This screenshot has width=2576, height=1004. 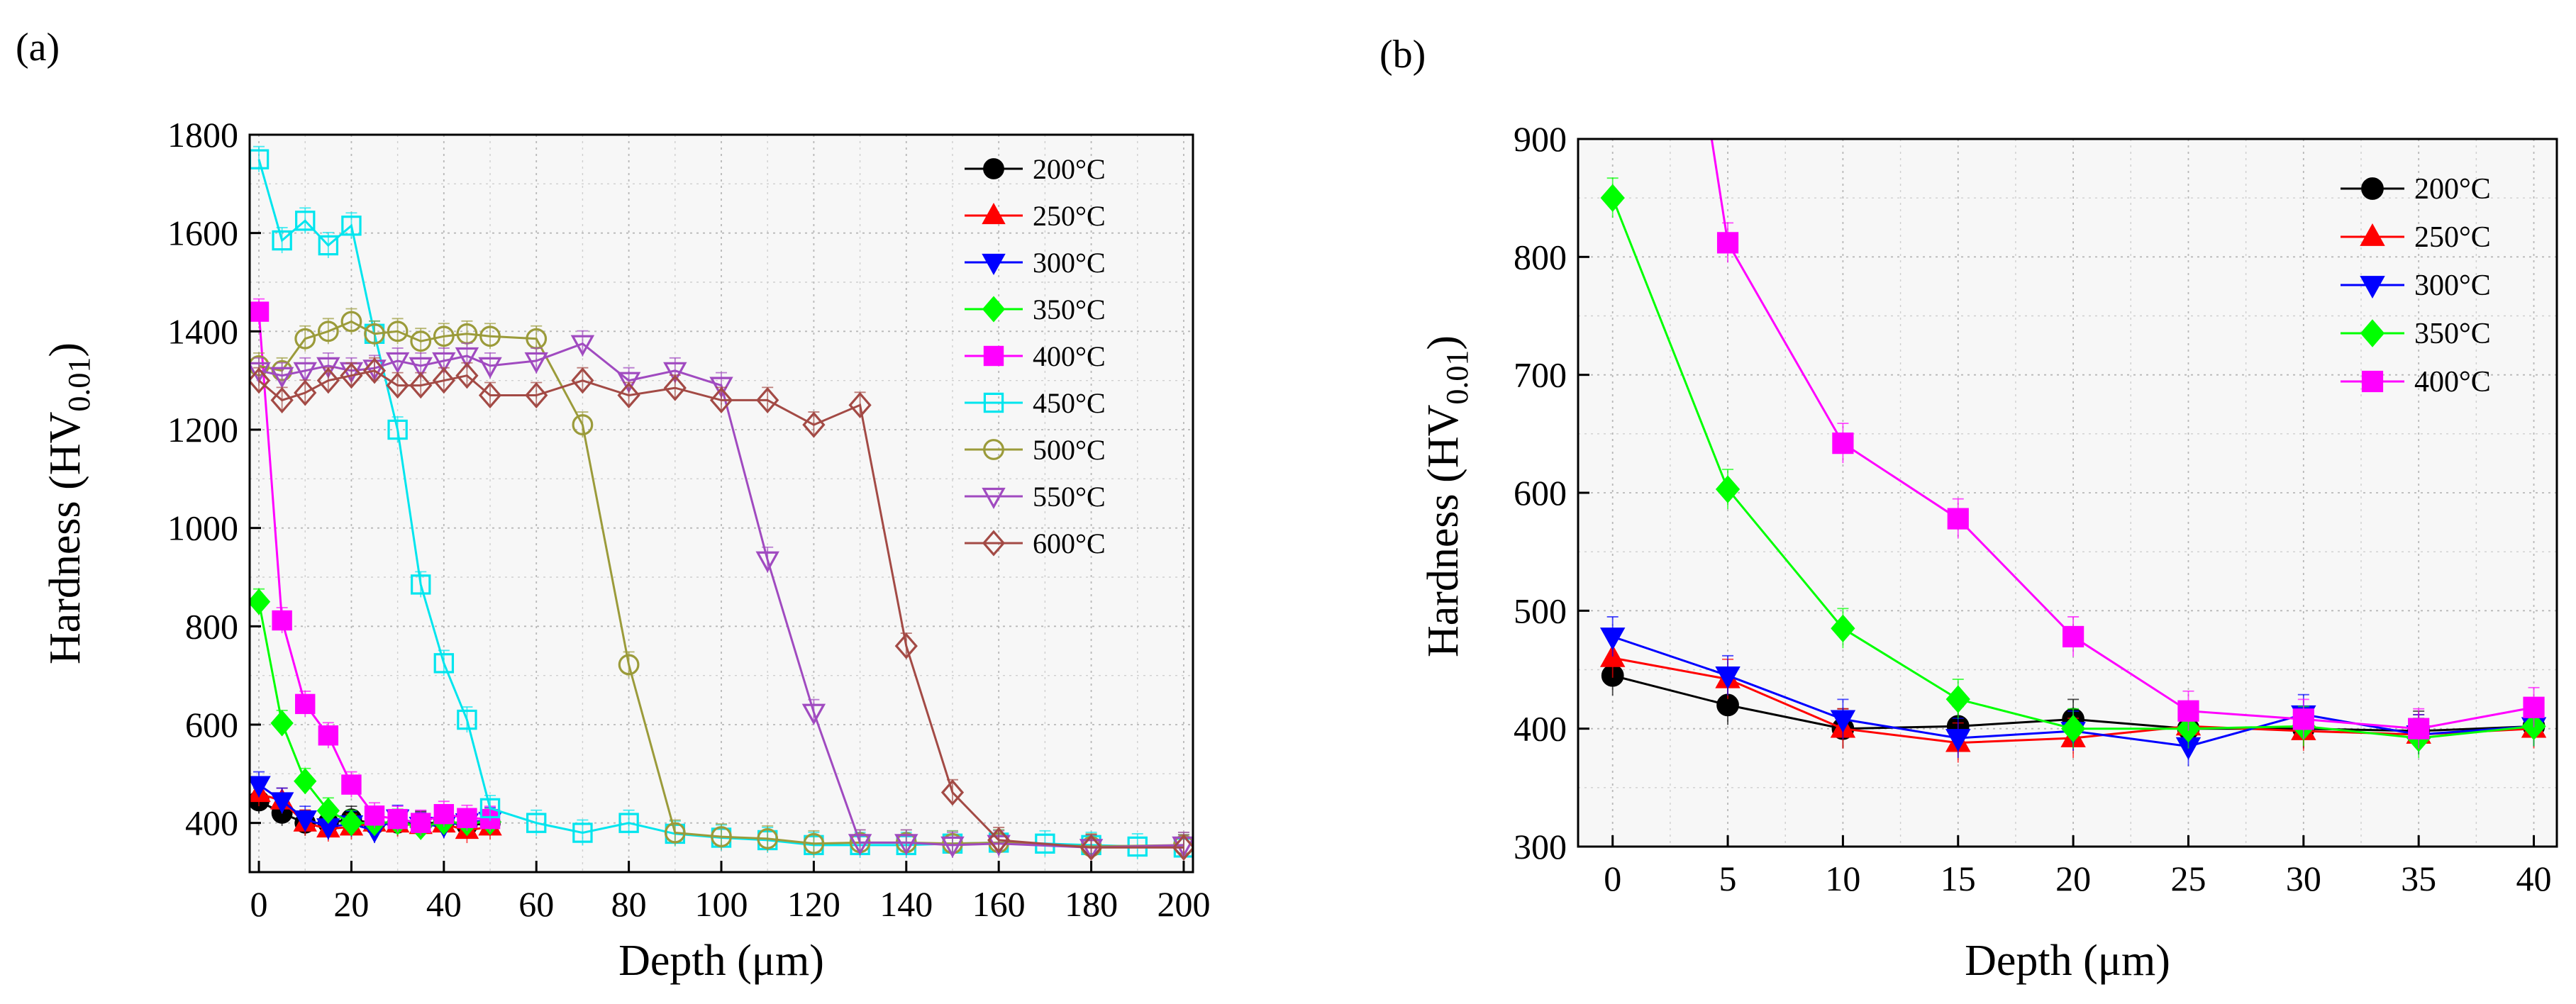 What do you see at coordinates (38, 48) in the screenshot?
I see `panel-a-label: (a)` at bounding box center [38, 48].